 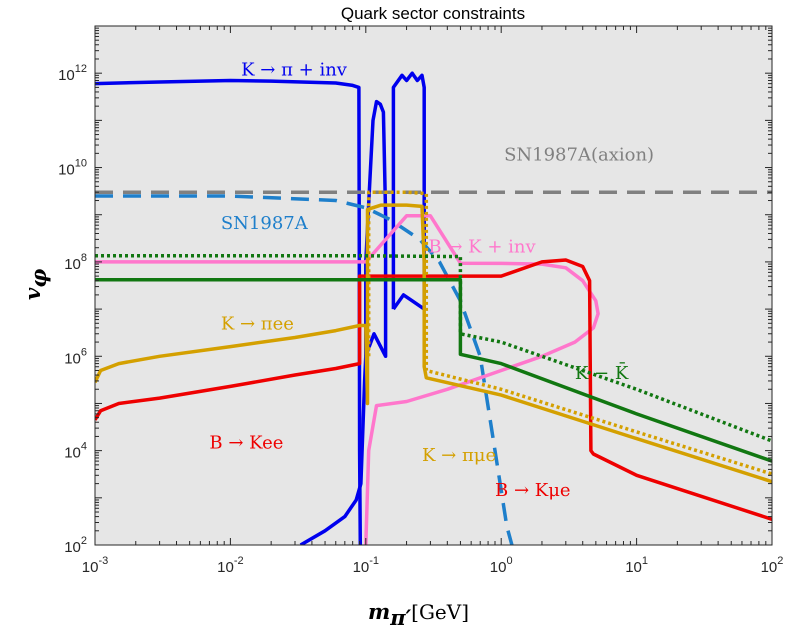 What do you see at coordinates (75, 356) in the screenshot?
I see `y-tick-label: 10⁶` at bounding box center [75, 356].